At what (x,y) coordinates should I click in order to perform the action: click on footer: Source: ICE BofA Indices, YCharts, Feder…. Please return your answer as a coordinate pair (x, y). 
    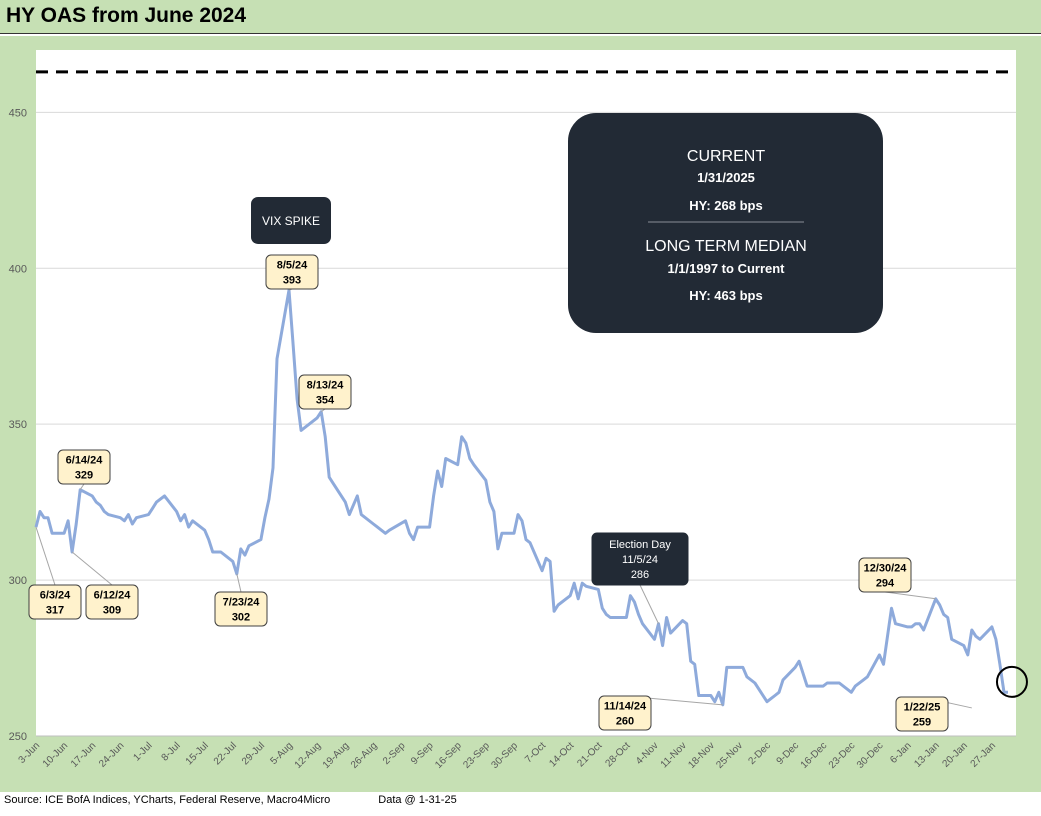
    Looking at the image, I should click on (230, 800).